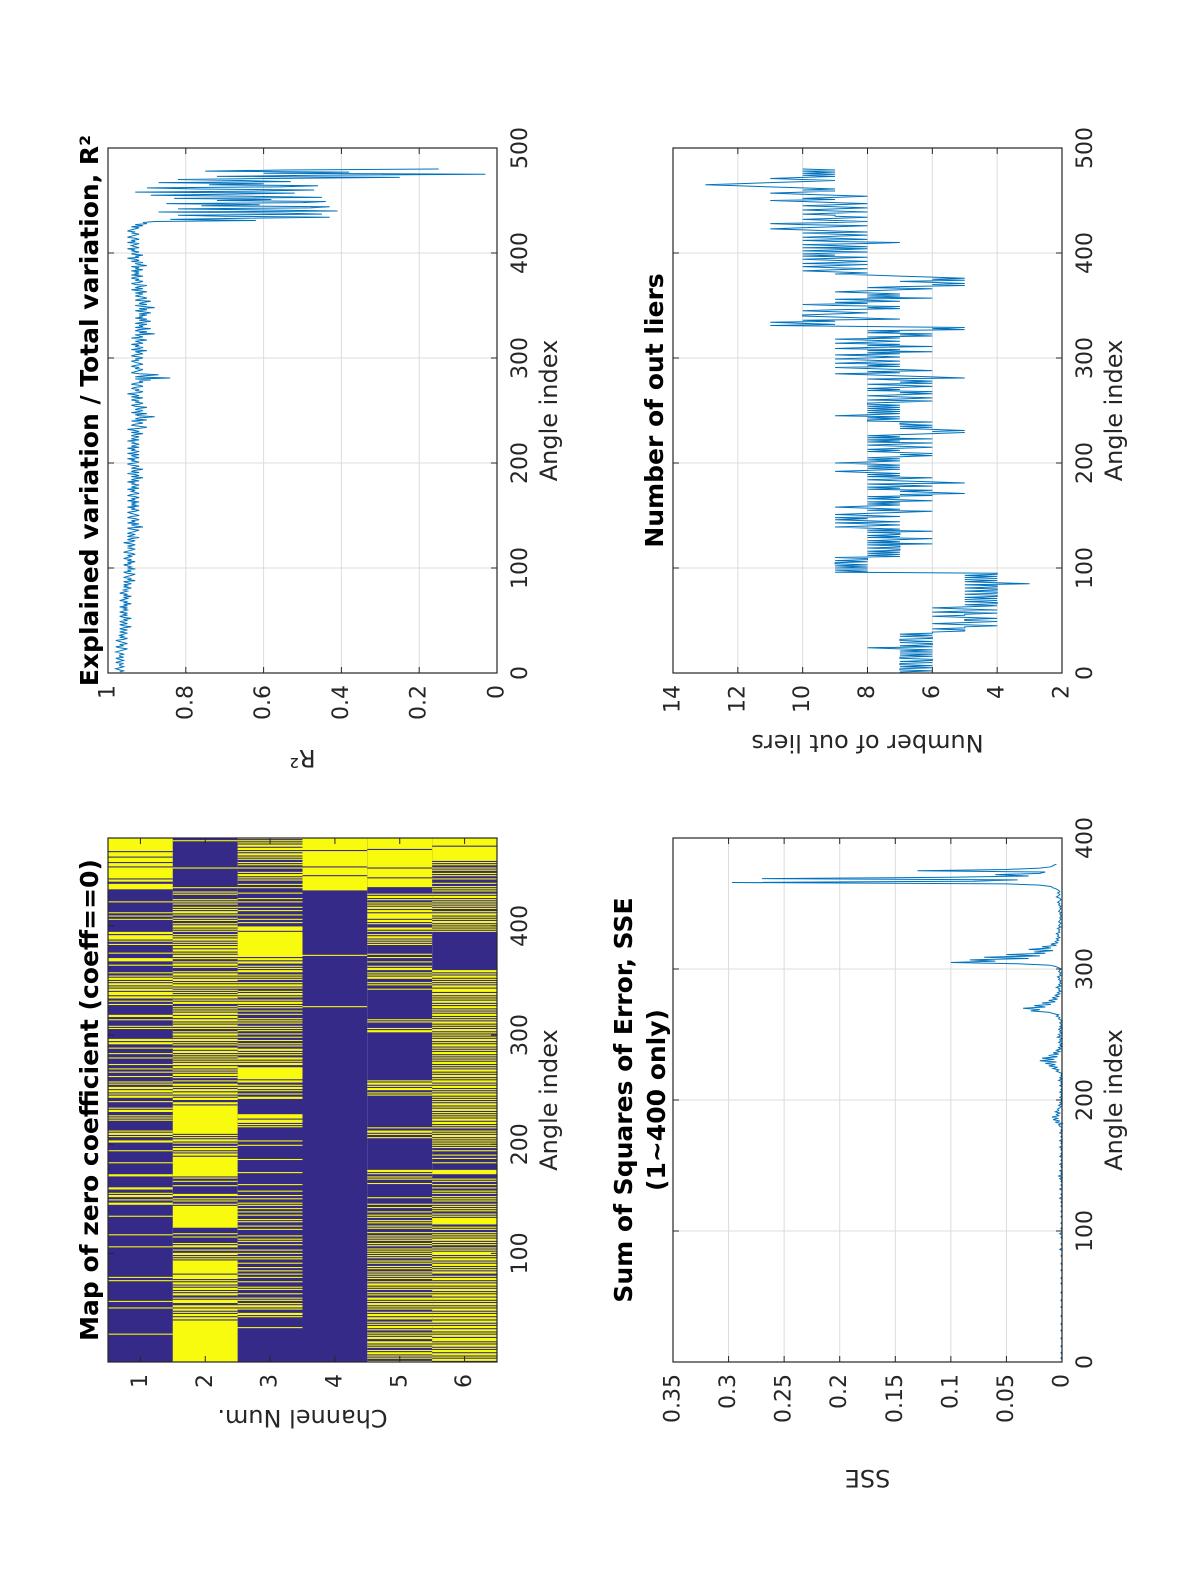 The image size is (1200, 1575). What do you see at coordinates (1085, 1362) in the screenshot?
I see `x-tick-label: 0` at bounding box center [1085, 1362].